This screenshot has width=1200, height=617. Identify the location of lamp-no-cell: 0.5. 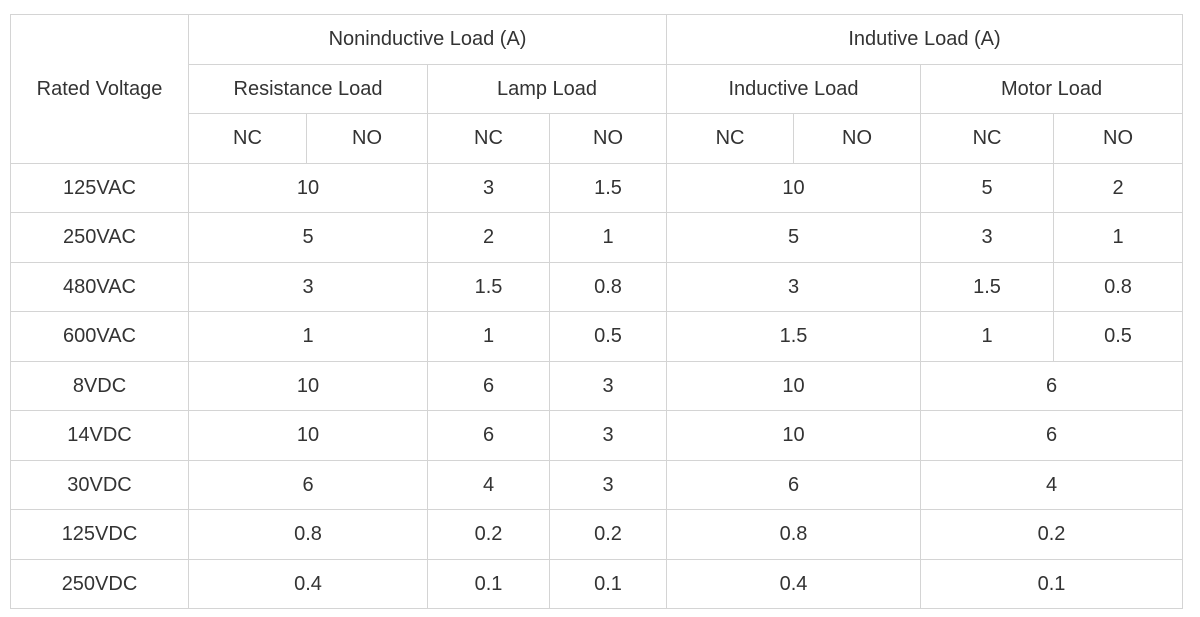
(608, 336).